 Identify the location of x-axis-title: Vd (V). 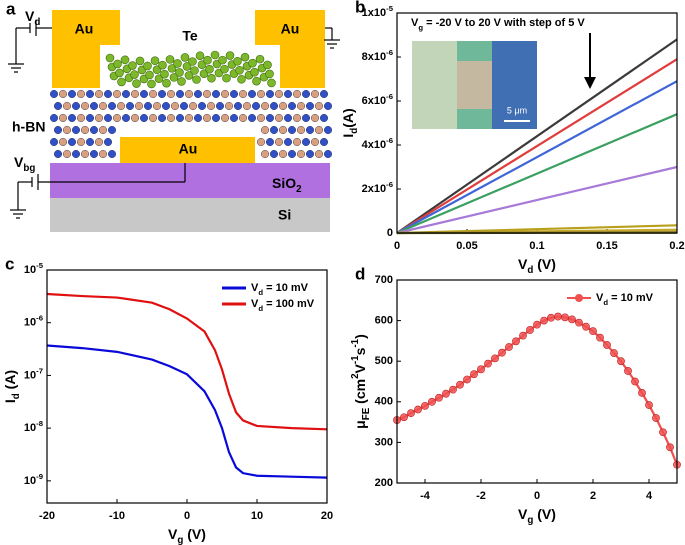
(537, 266).